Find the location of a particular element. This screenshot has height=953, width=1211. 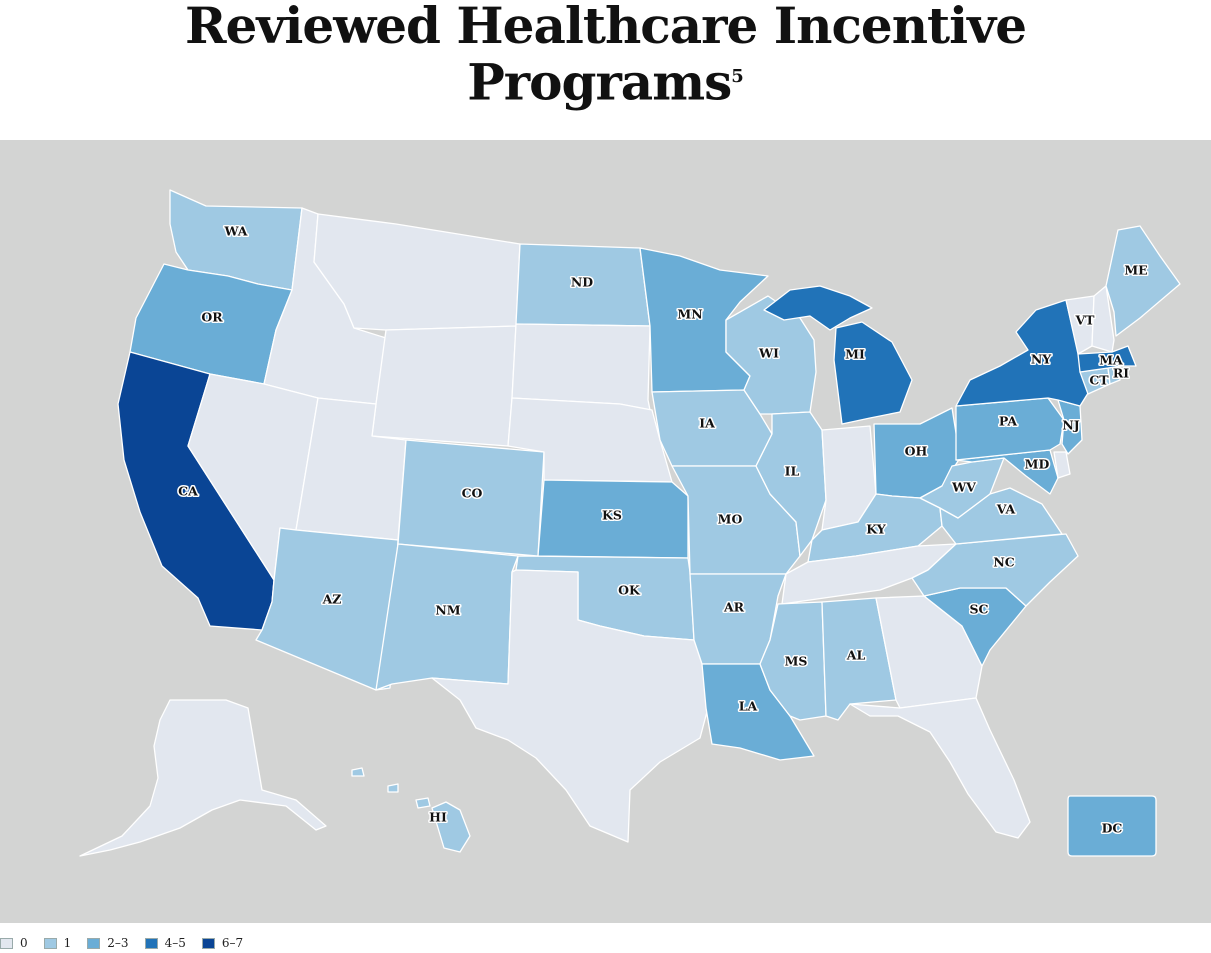

legend-label: 2–3 is located at coordinates (118, 943).